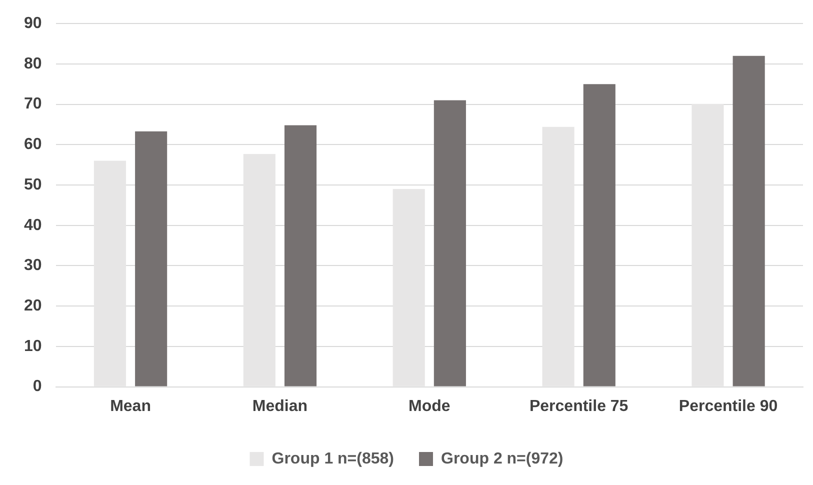  I want to click on x-tick-label: Percentile 75, so click(578, 406).